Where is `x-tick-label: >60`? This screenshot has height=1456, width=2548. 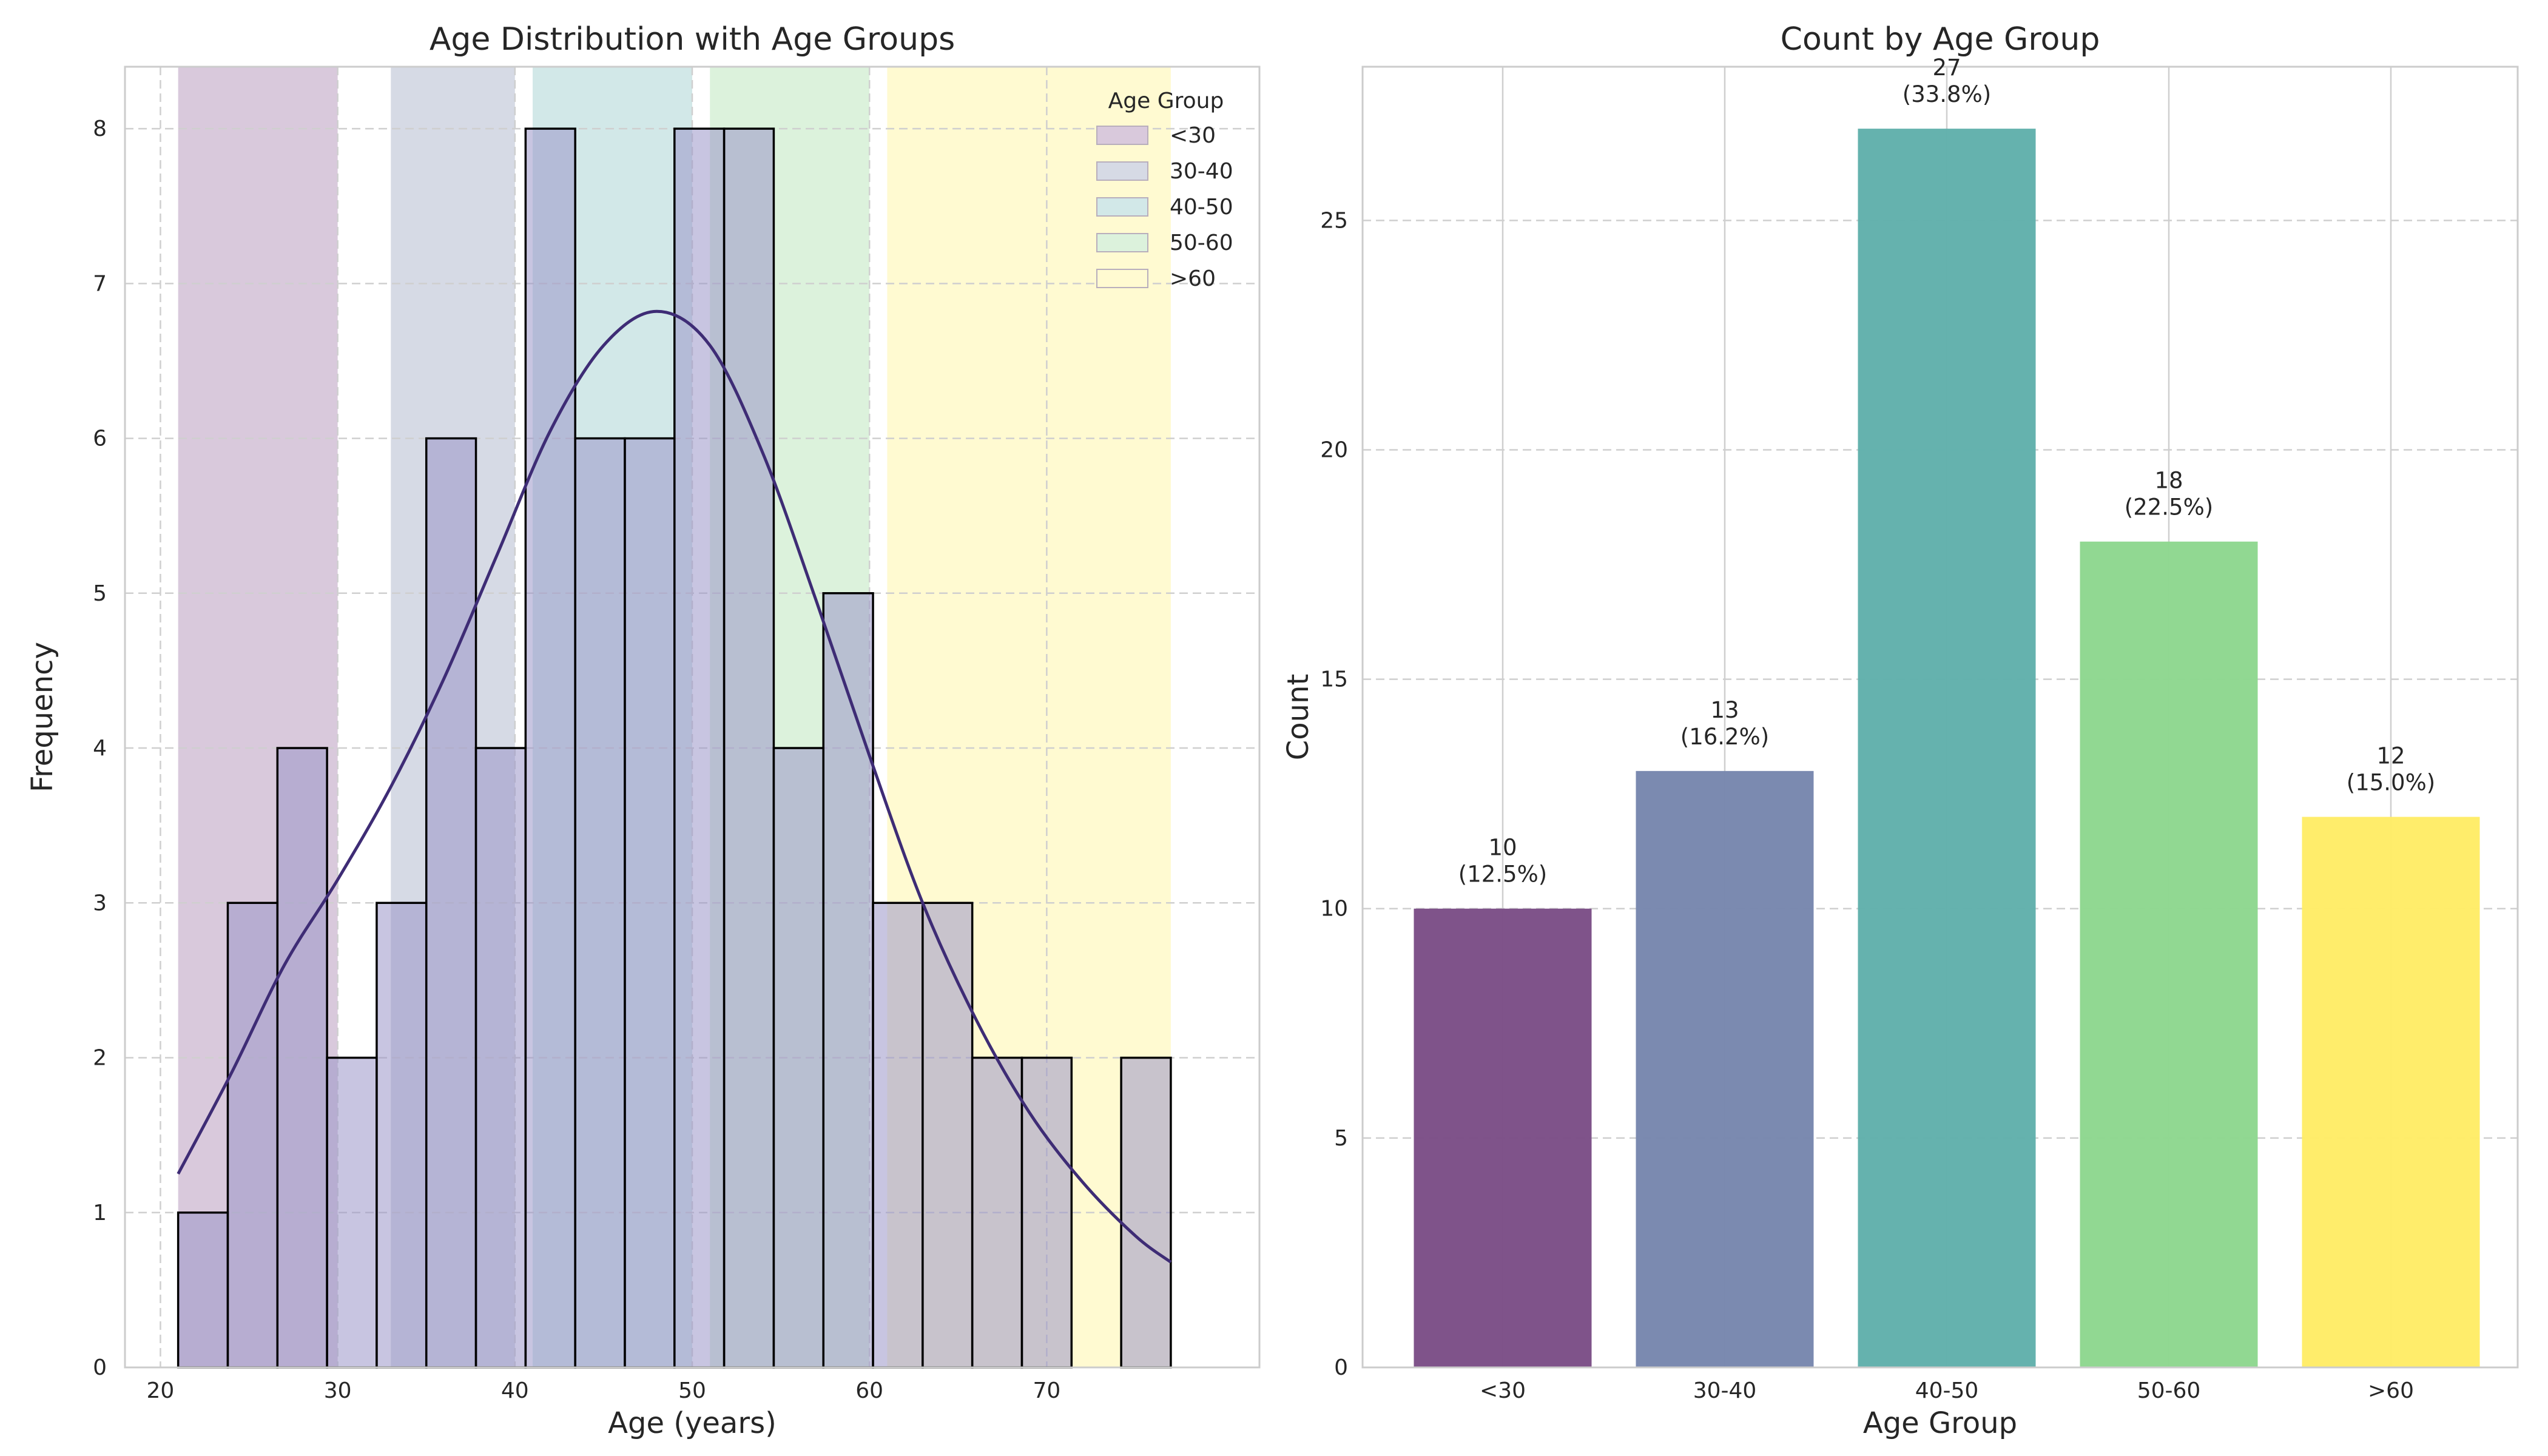 x-tick-label: >60 is located at coordinates (2391, 1390).